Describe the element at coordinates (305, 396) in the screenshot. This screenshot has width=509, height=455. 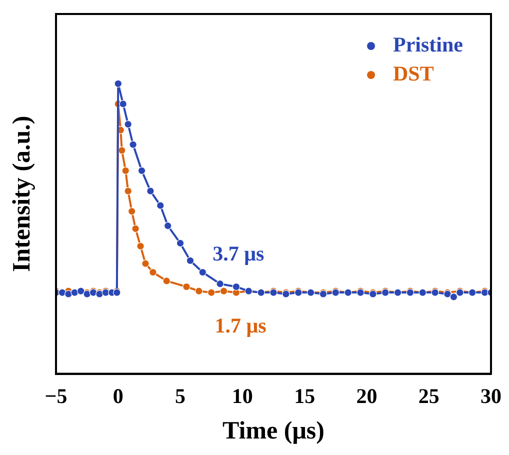
I see `x-tick-label: 15` at that location.